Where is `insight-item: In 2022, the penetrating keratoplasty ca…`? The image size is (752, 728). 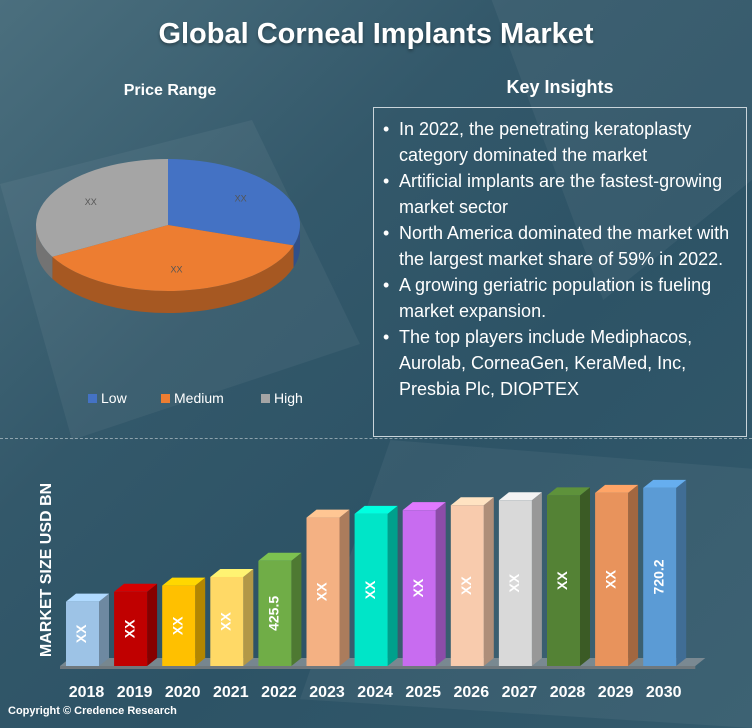
insight-item: In 2022, the penetrating keratoplasty ca… is located at coordinates (560, 142).